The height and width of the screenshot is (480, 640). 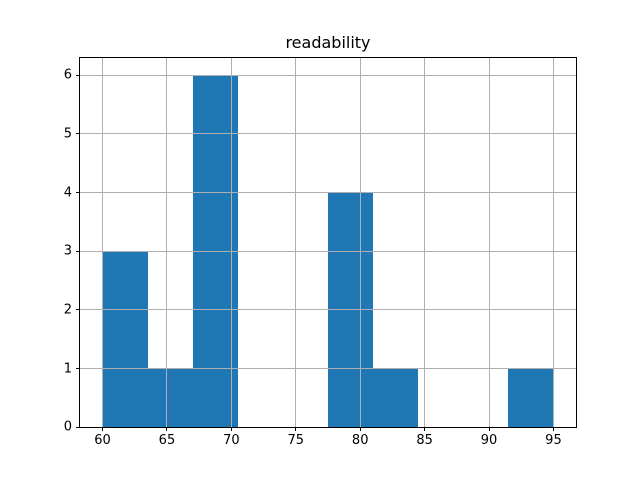 I want to click on y-tick-label: 3, so click(x=67, y=251).